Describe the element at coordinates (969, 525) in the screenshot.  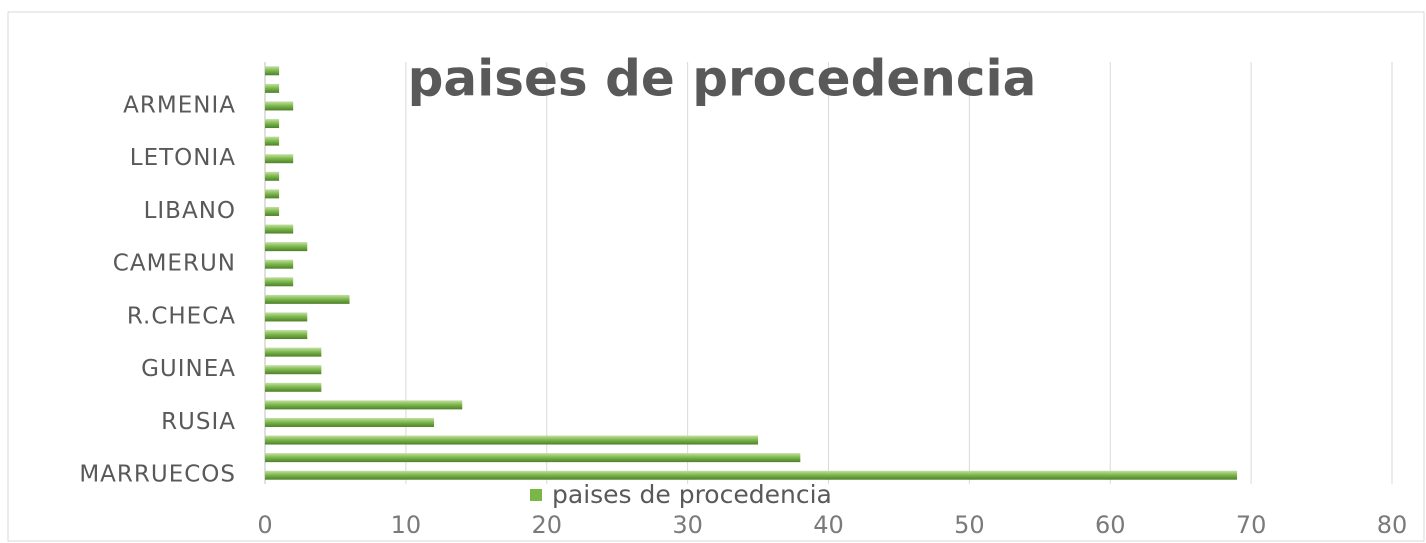
I see `x-tick-label: 50` at that location.